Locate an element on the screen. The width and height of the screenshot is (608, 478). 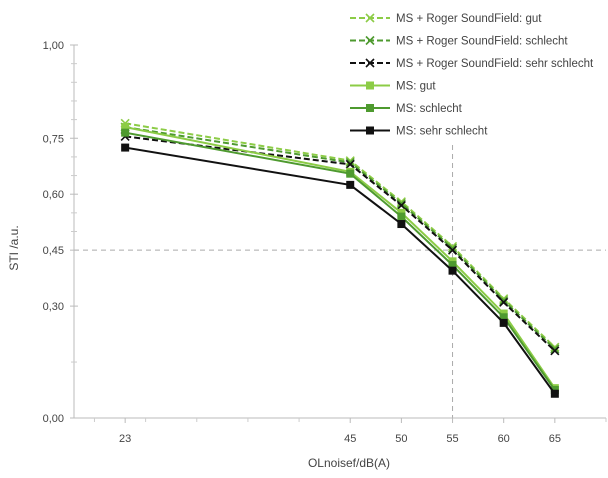
x-tick-label: 60 is located at coordinates (504, 439).